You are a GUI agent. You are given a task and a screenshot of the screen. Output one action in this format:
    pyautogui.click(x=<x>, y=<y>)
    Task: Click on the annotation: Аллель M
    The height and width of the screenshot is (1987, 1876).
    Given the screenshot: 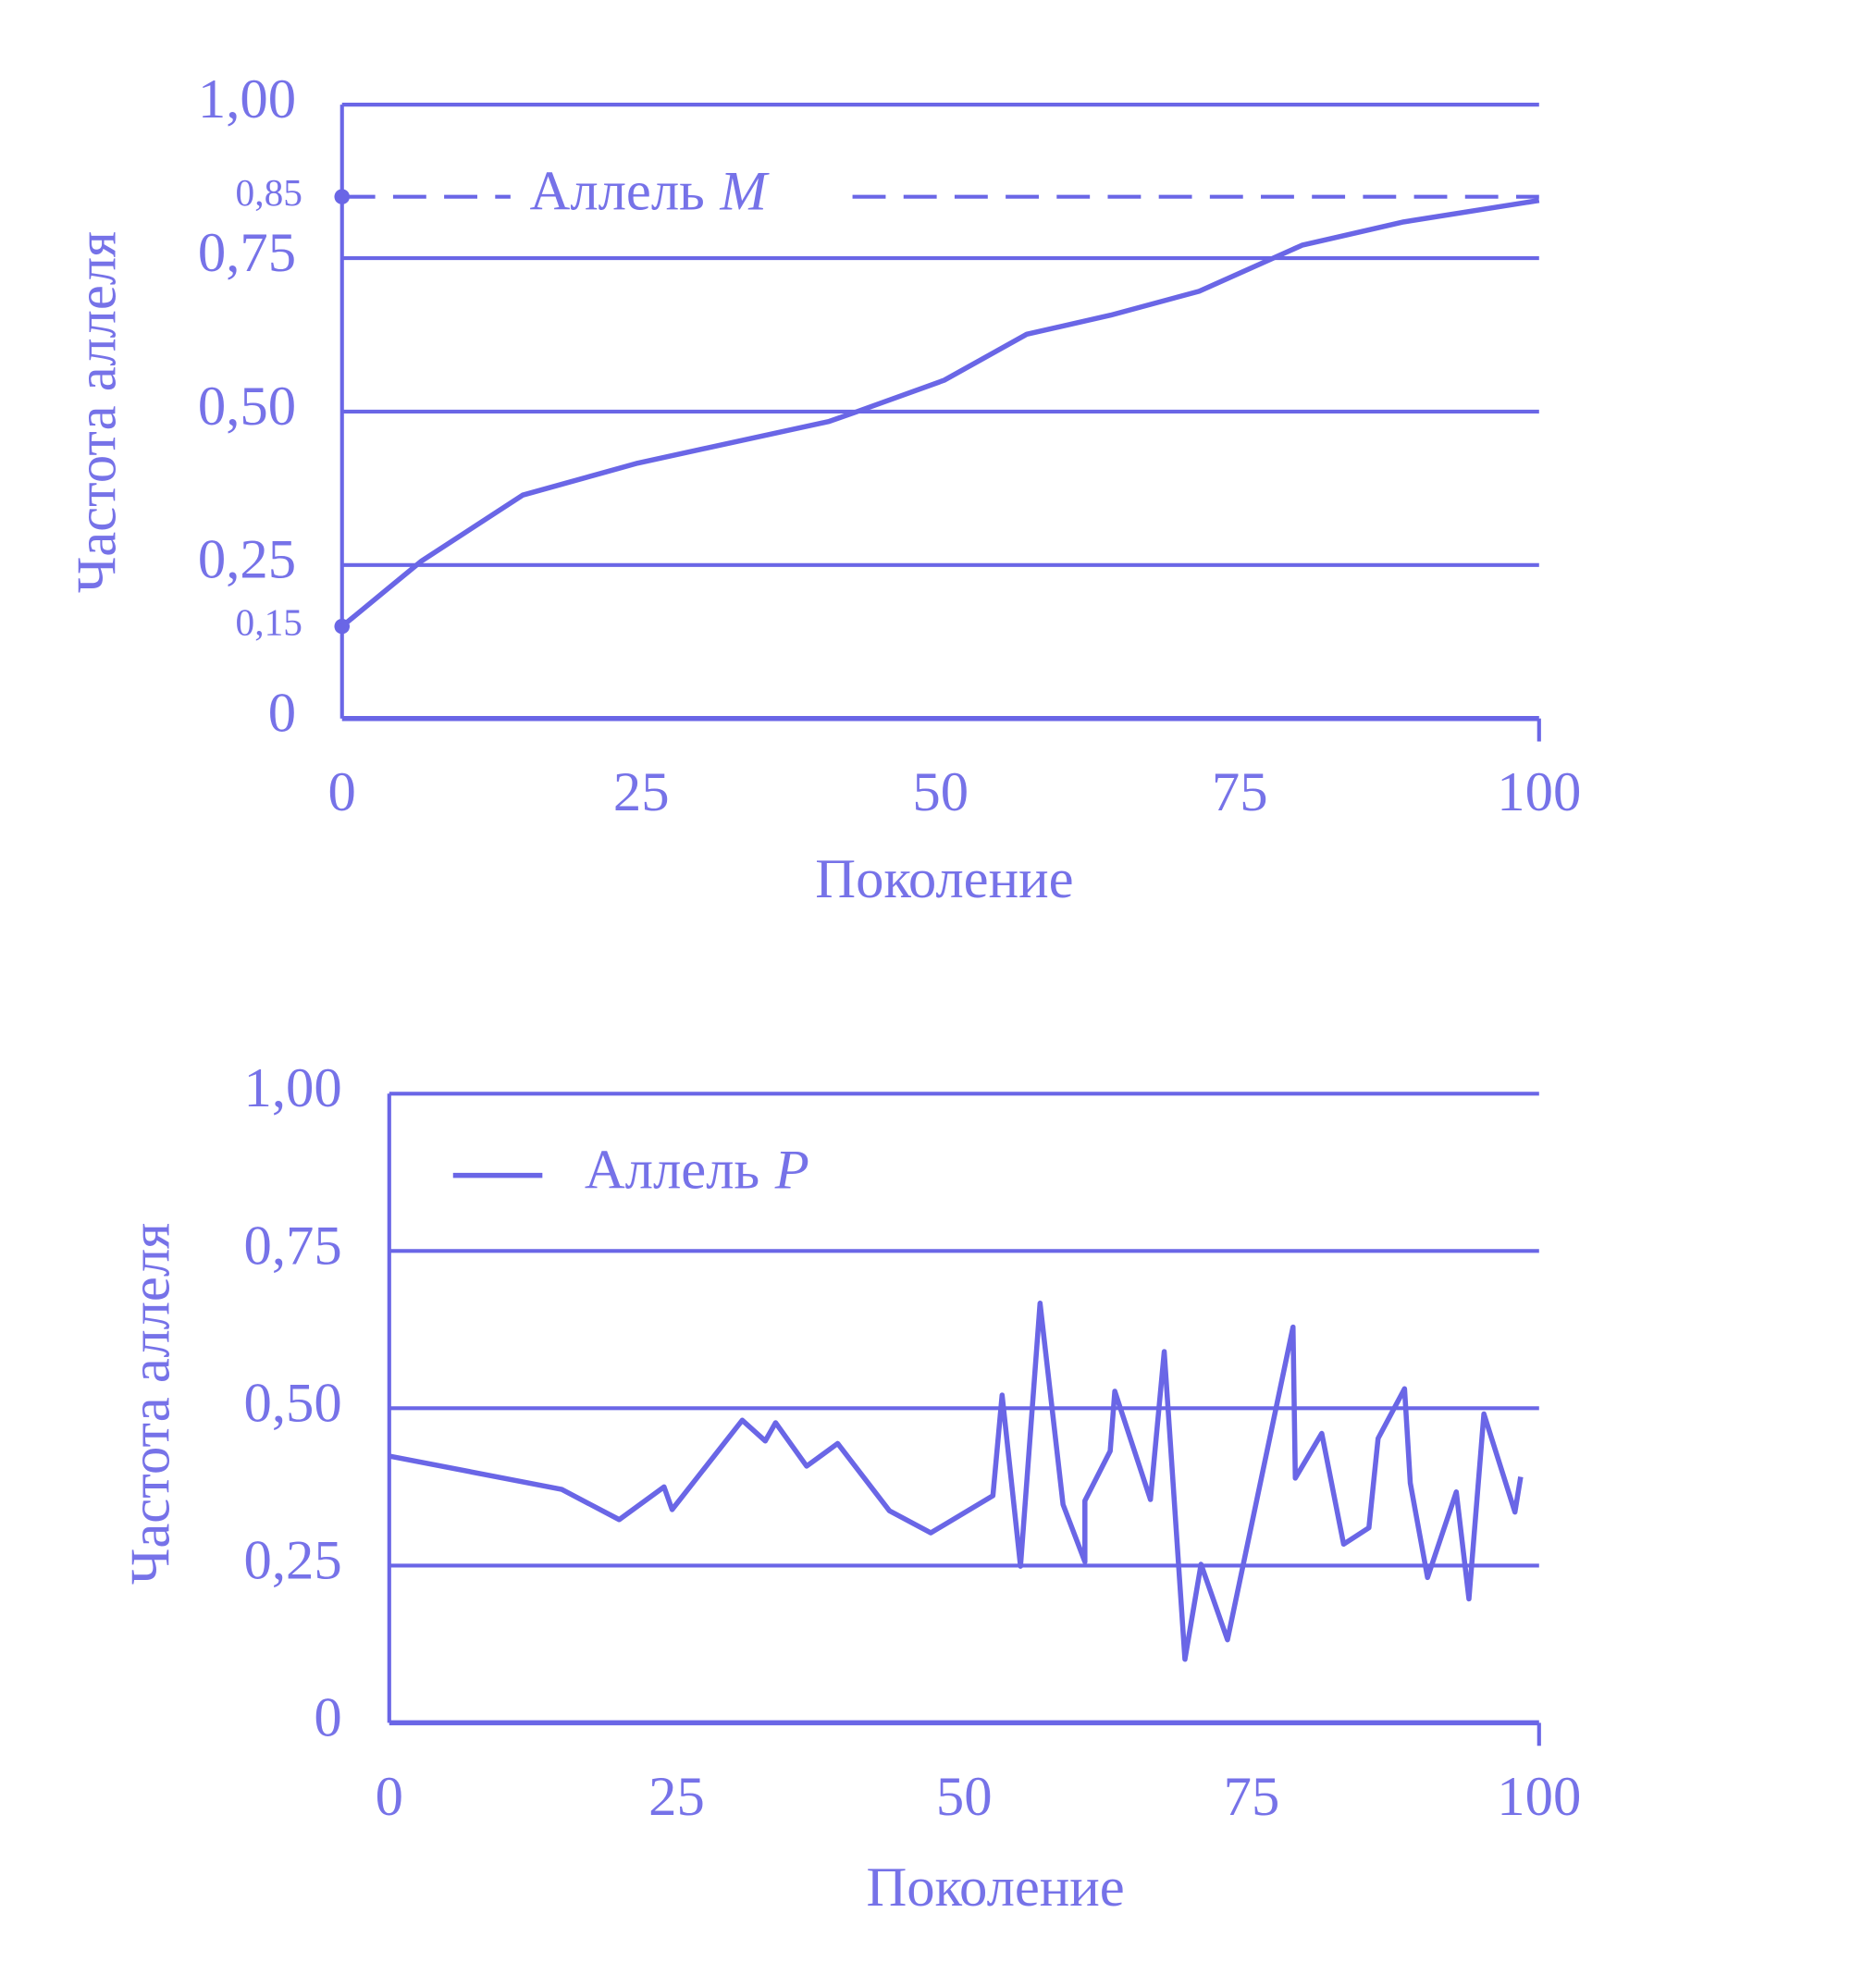 What is the action you would take?
    pyautogui.click(x=650, y=192)
    